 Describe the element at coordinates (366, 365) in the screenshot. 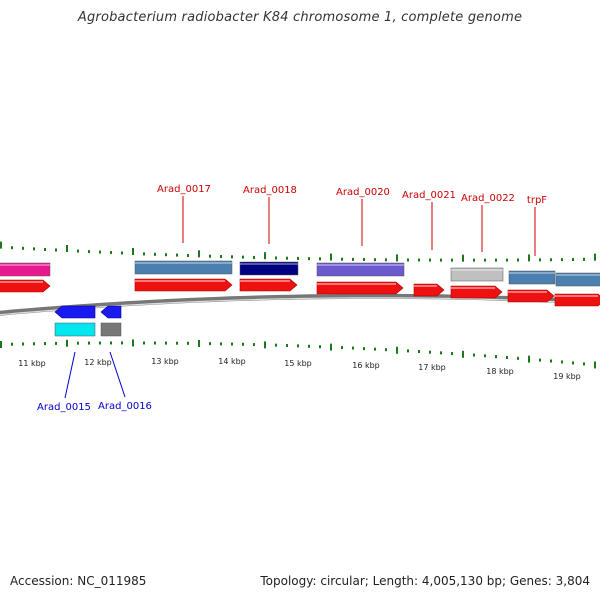

I see `scale-label: 16 kbp` at that location.